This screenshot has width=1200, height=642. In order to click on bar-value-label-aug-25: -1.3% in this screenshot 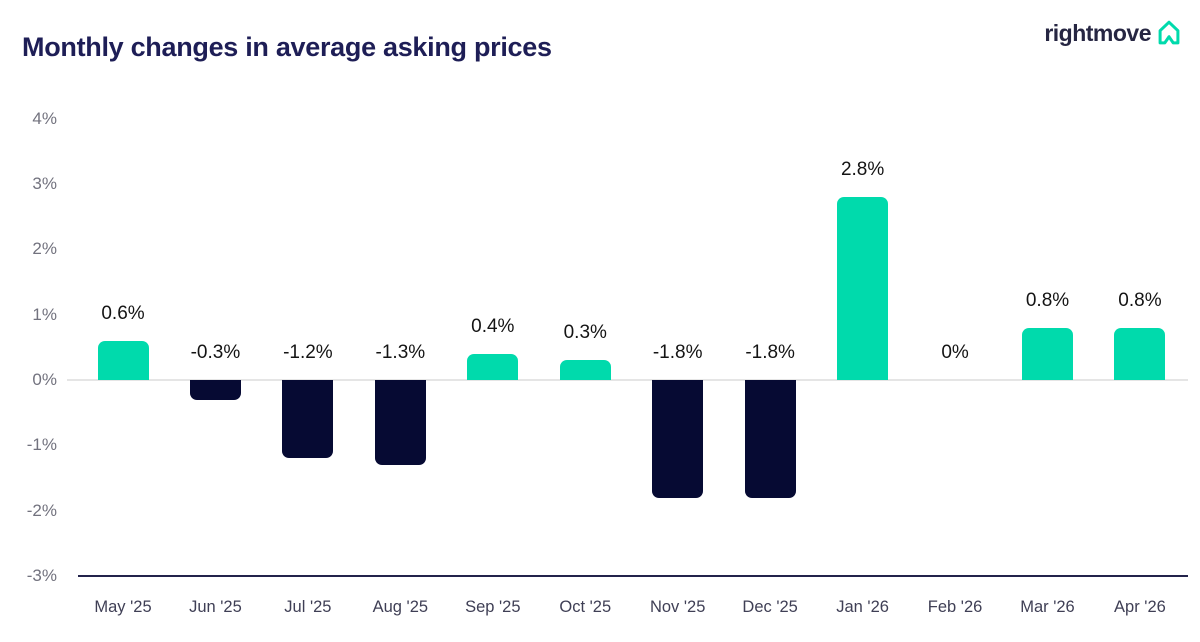, I will do `click(400, 352)`.